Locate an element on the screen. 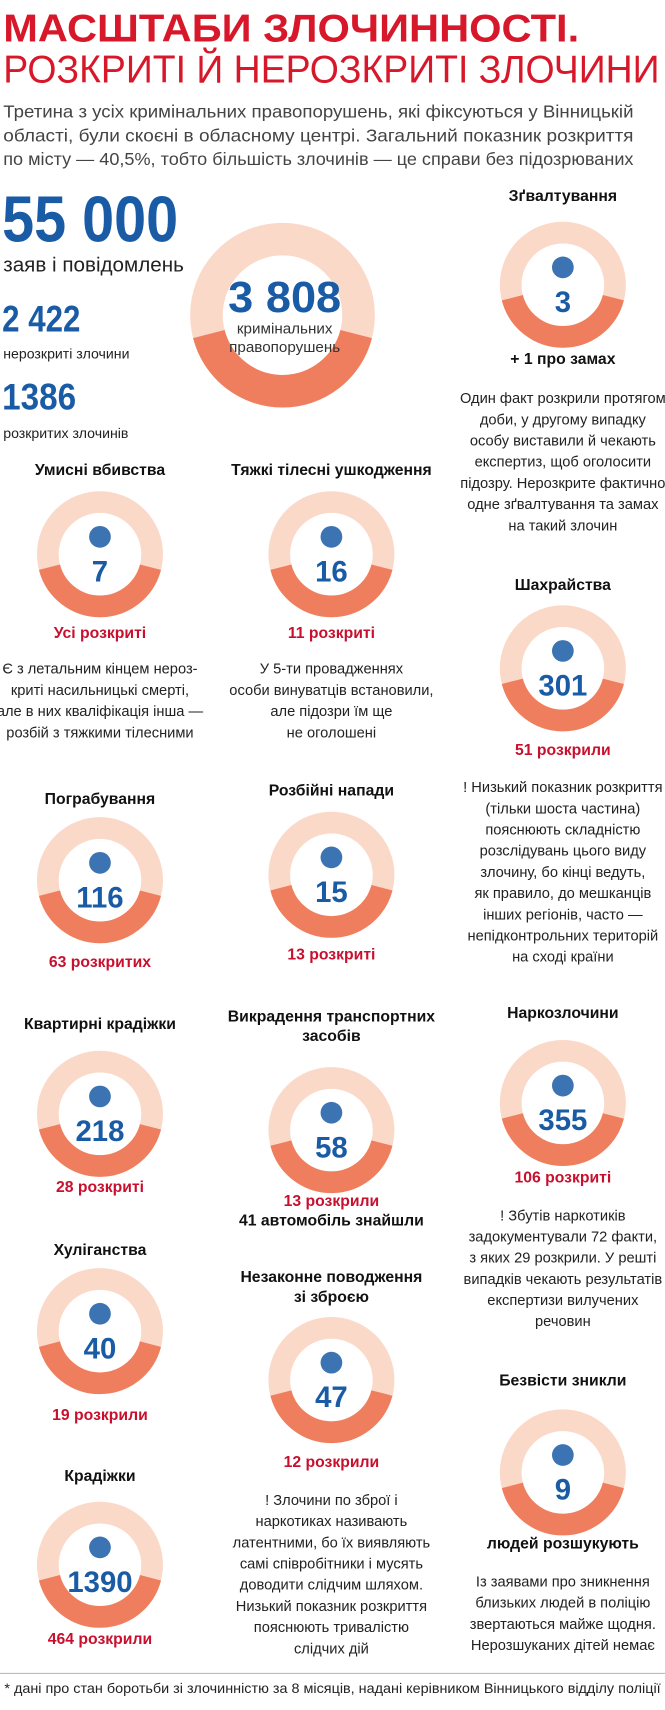  item-sub: 12 розкрили is located at coordinates (332, 1462).